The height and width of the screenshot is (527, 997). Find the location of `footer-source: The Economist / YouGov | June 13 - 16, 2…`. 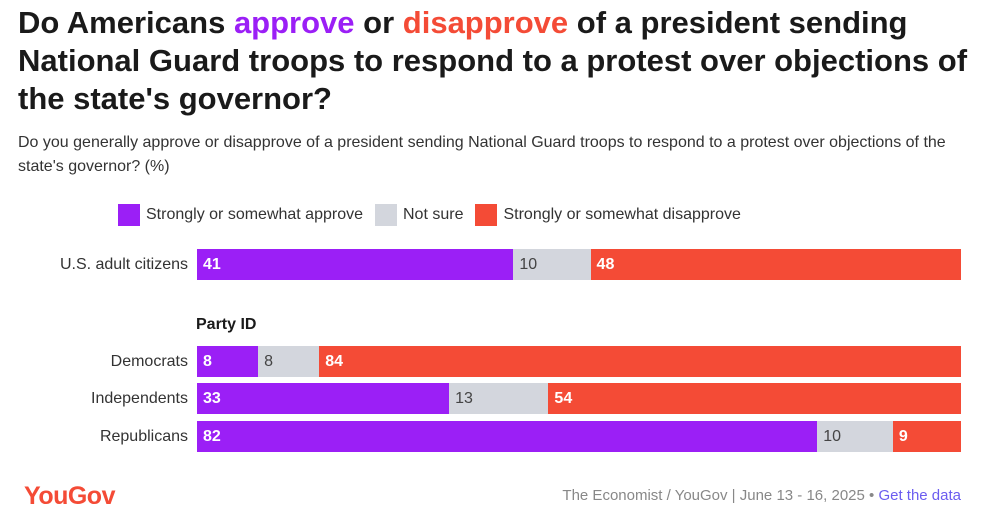

footer-source: The Economist / YouGov | June 13 - 16, 2… is located at coordinates (761, 495).